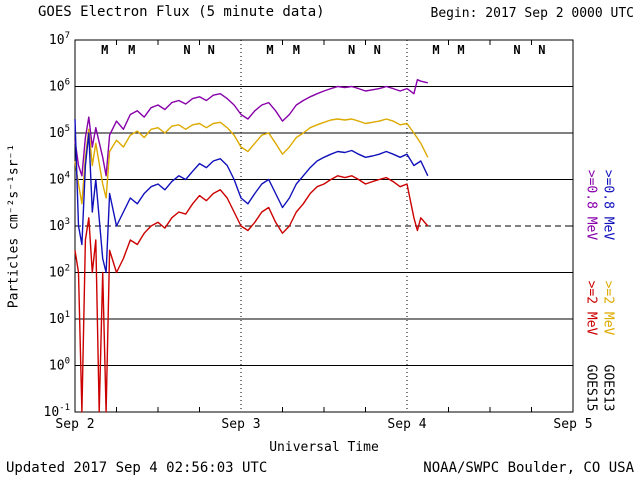 The height and width of the screenshot is (480, 640). What do you see at coordinates (532, 13) in the screenshot?
I see `begin-timestamp: Begin: 2017 Sep 2 0000 UTC` at bounding box center [532, 13].